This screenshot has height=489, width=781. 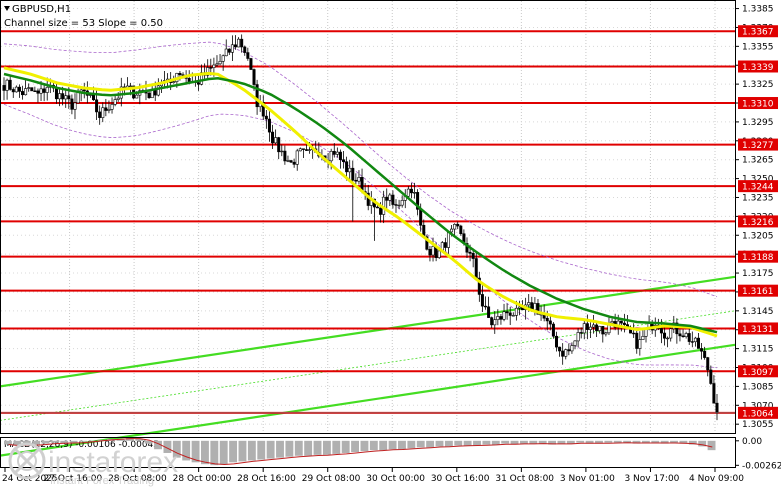 I want to click on level-price-tag: 1.3310, so click(x=758, y=103).